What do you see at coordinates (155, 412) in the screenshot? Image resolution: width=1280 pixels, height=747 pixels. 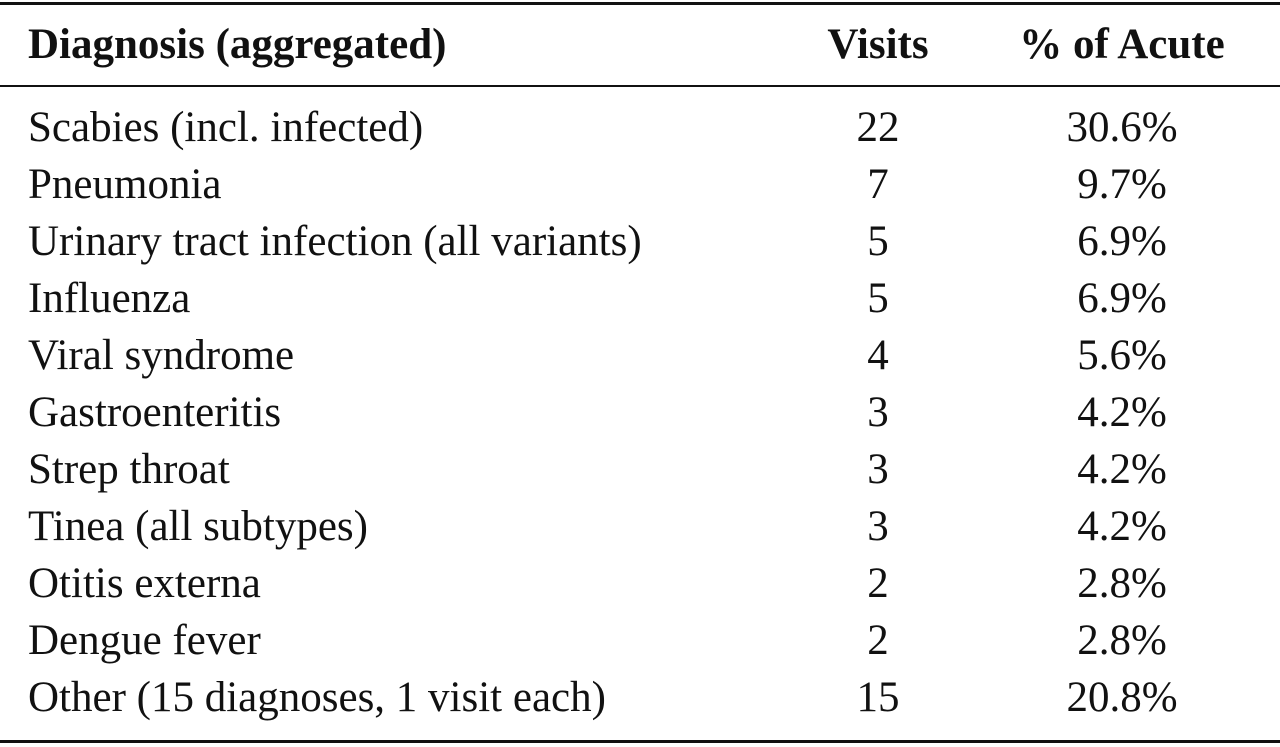 I see `table-cell: Gastroenteritis` at bounding box center [155, 412].